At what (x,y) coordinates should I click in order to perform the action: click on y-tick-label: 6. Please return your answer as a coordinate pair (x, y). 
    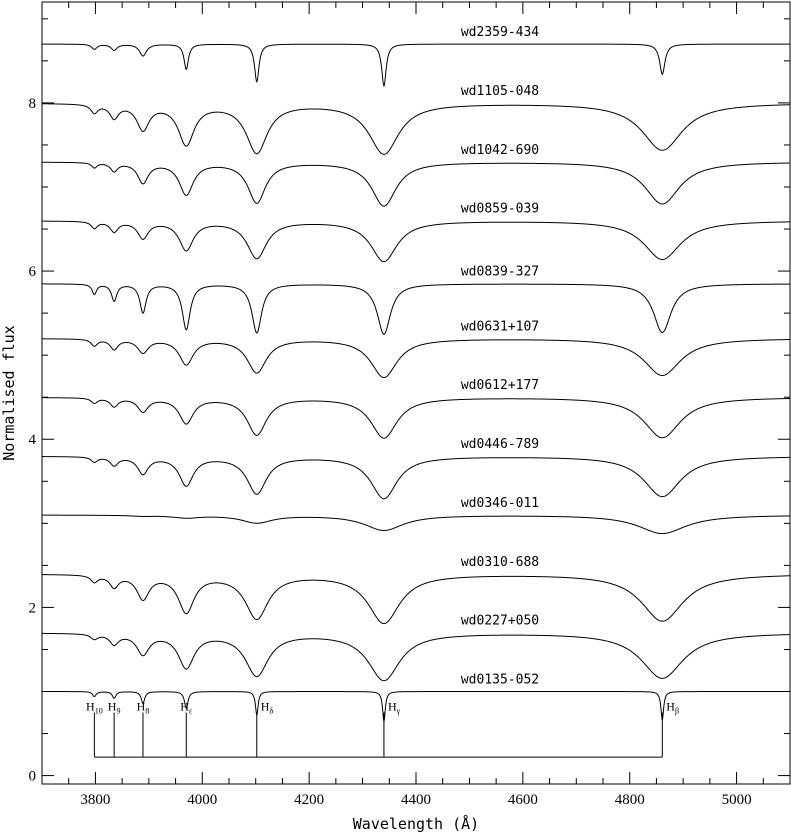
    Looking at the image, I should click on (33, 272).